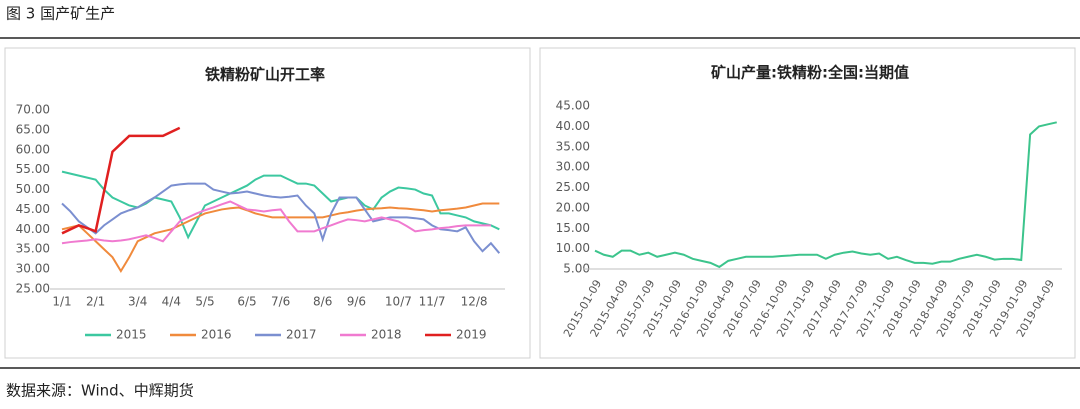 This screenshot has width=1080, height=409. Describe the element at coordinates (33, 149) in the screenshot. I see `y-tick-label: 60.00` at that location.